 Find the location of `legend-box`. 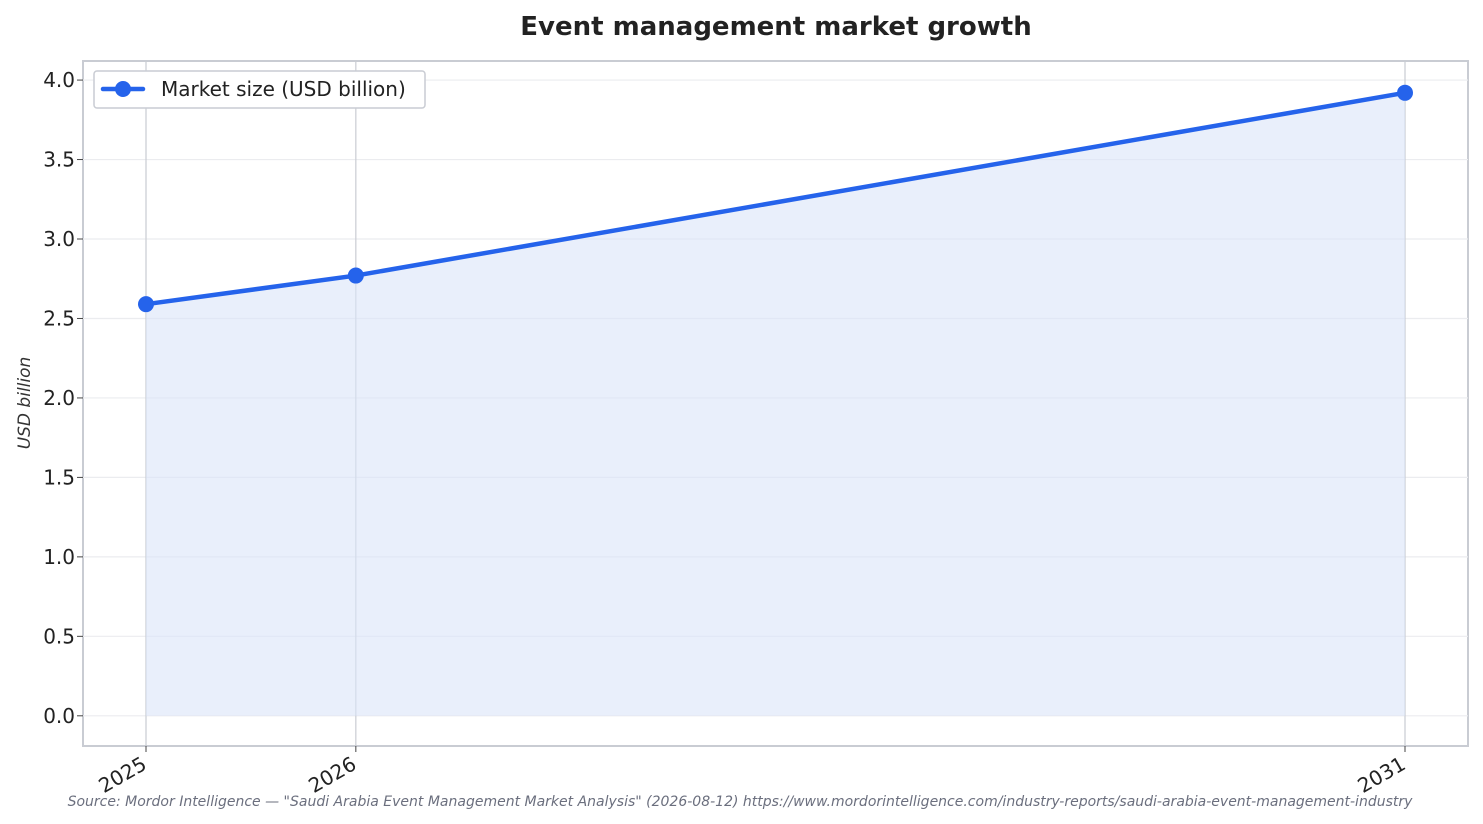

legend-box is located at coordinates (259, 89).